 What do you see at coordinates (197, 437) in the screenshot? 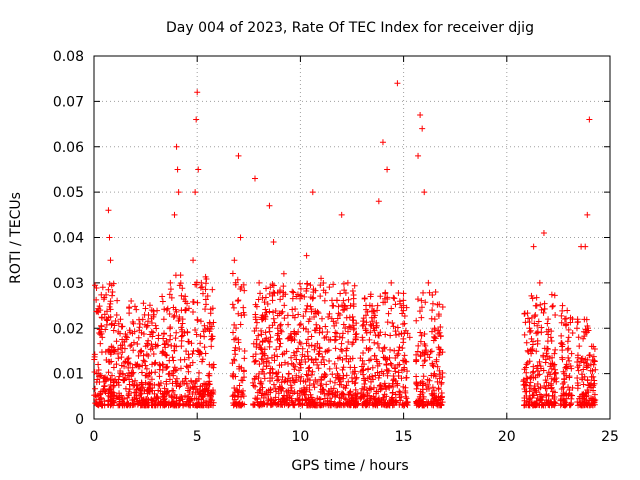
I see `x-tick-label: 5` at bounding box center [197, 437].